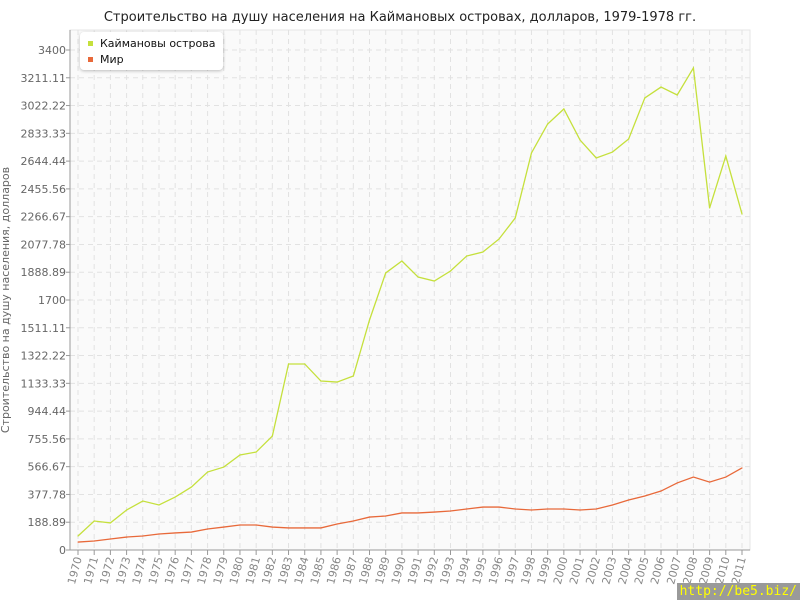 Image resolution: width=800 pixels, height=600 pixels. What do you see at coordinates (47, 494) in the screenshot?
I see `y-tick-label: 377.78` at bounding box center [47, 494].